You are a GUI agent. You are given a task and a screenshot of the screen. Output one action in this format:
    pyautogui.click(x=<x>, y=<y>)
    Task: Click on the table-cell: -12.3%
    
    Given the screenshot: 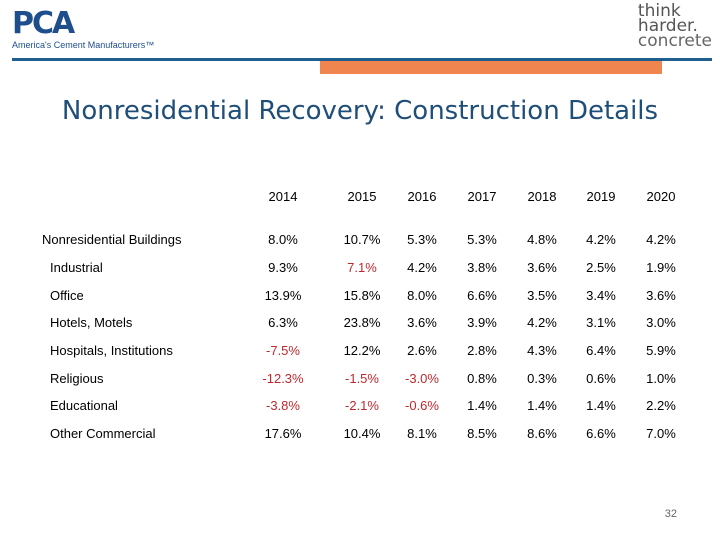 What is the action you would take?
    pyautogui.click(x=283, y=378)
    